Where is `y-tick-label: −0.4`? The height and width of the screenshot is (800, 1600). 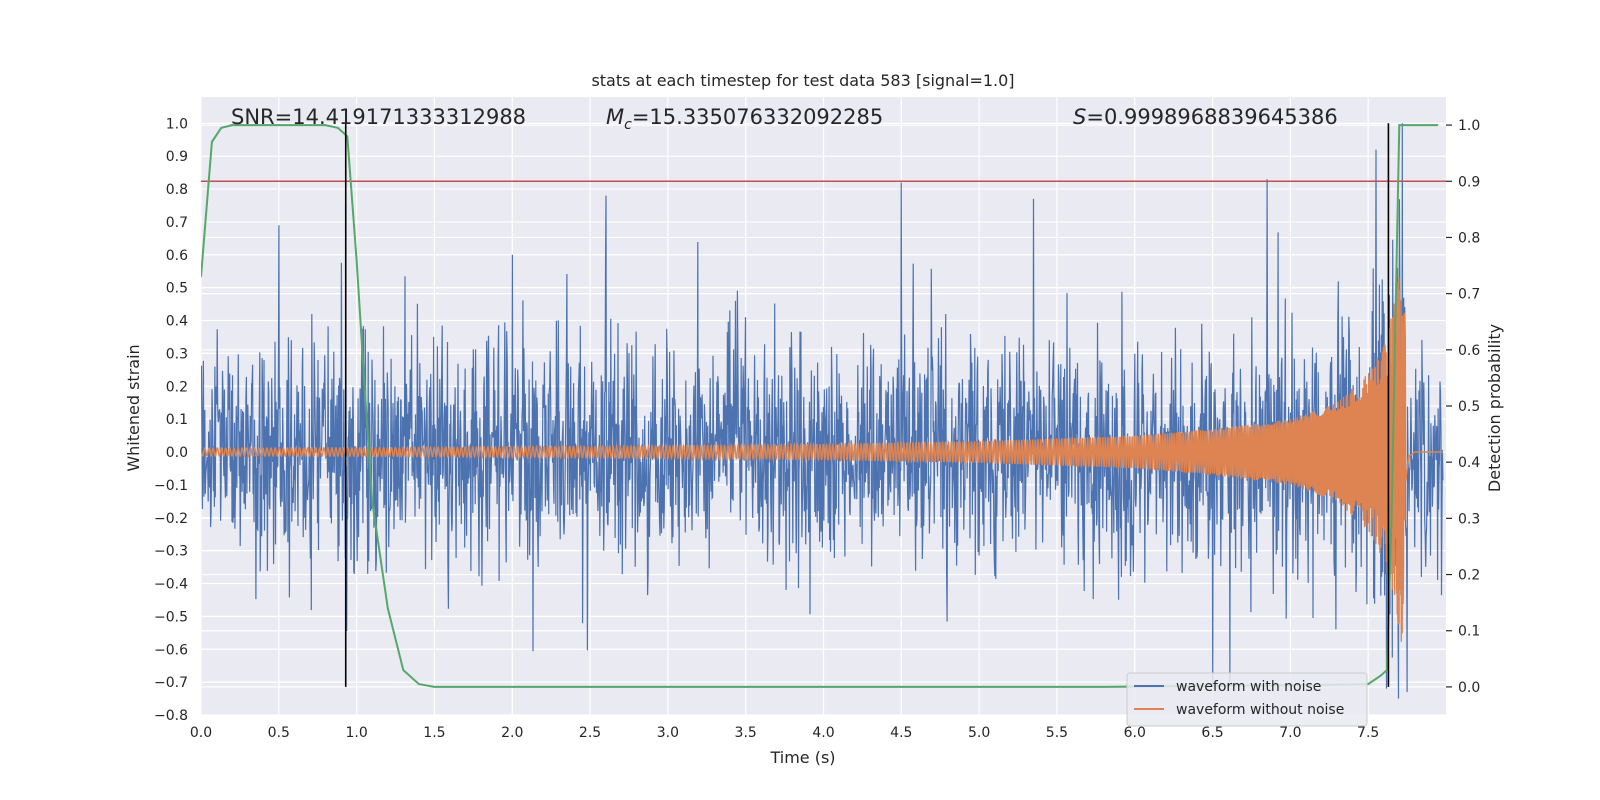
y-tick-label: −0.4 is located at coordinates (171, 585).